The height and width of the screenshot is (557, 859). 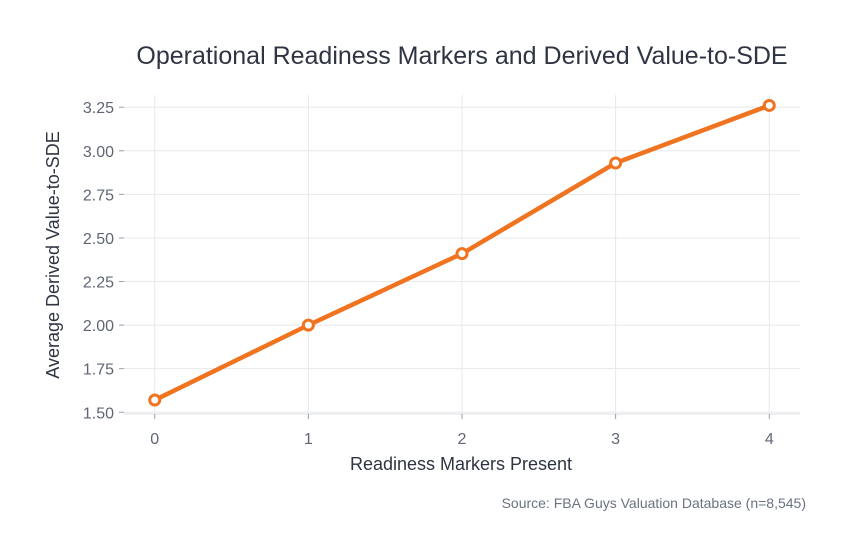 What do you see at coordinates (98, 108) in the screenshot?
I see `y-tick-label: 3.25` at bounding box center [98, 108].